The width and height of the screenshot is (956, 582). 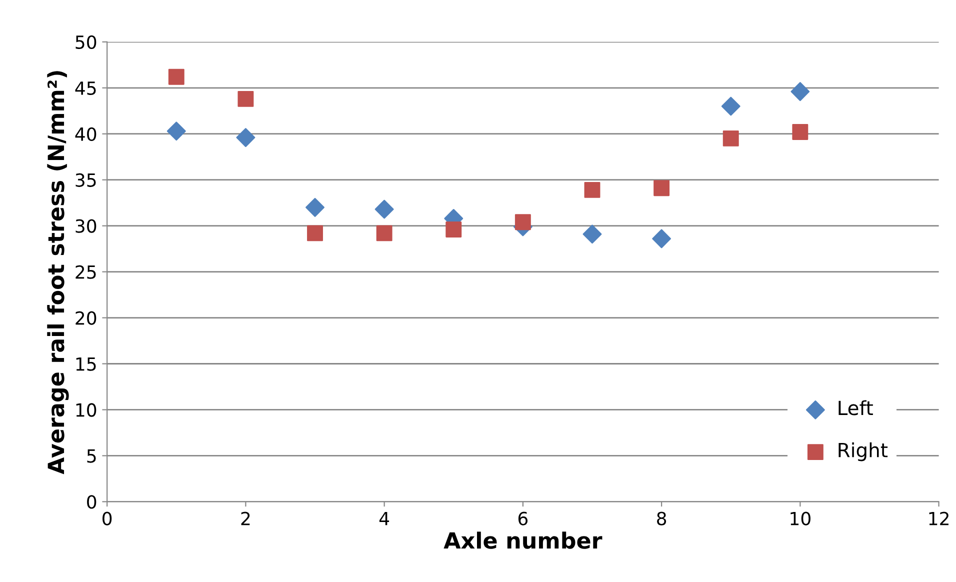 I want to click on x-axis-title: Axle number, so click(x=523, y=540).